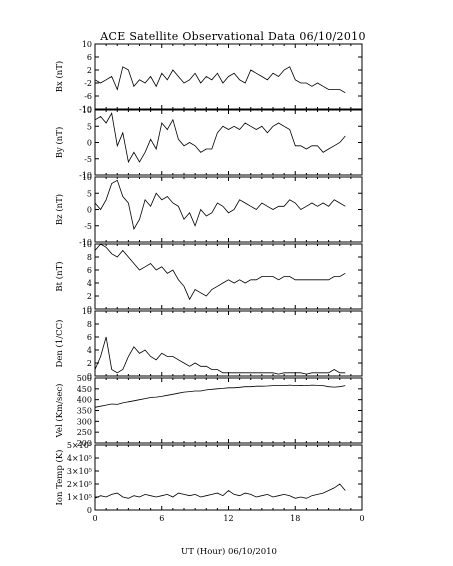 The image size is (453, 566). What do you see at coordinates (59, 276) in the screenshot?
I see `y-axis-label: Bt (nT)` at bounding box center [59, 276].